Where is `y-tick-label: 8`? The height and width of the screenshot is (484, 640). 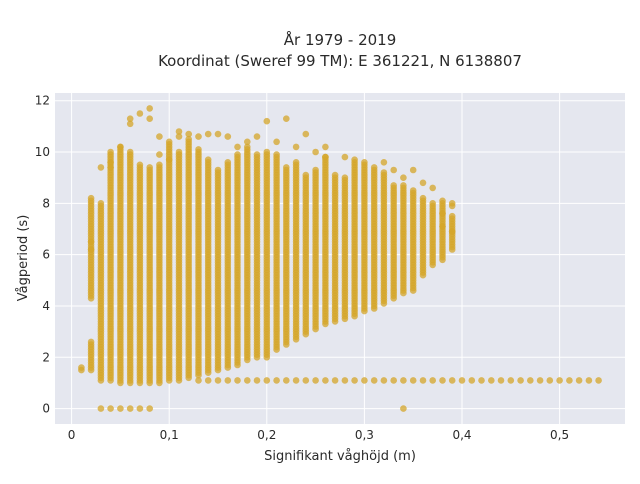
y-tick-label: 8 is located at coordinates (46, 203).